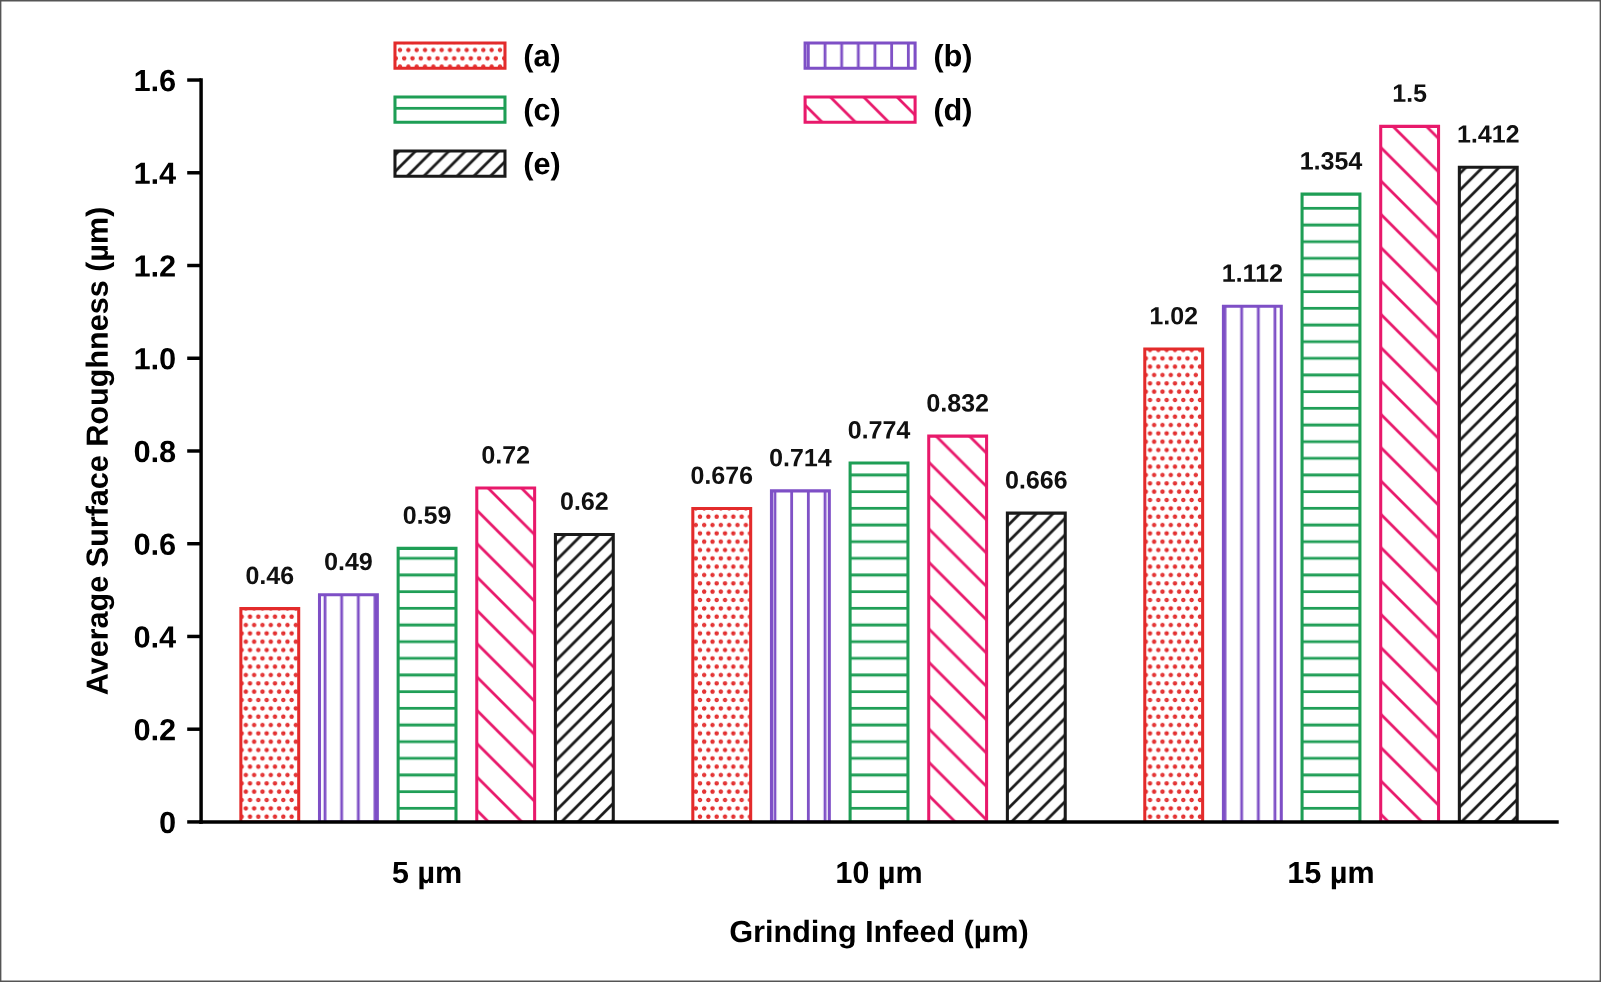 The image size is (1601, 982). Describe the element at coordinates (154, 544) in the screenshot. I see `y-tick-label: 0.6` at that location.